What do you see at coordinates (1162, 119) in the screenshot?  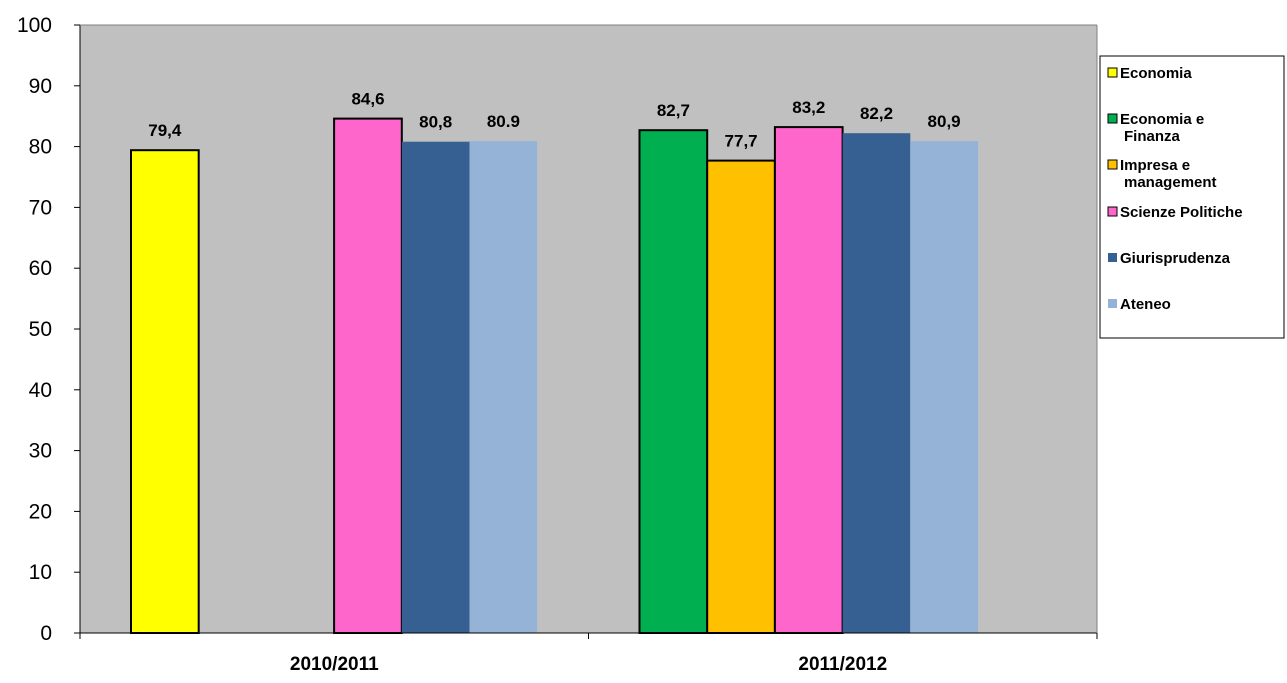 I see `legend-label-economia-e-finanza: Economia e` at bounding box center [1162, 119].